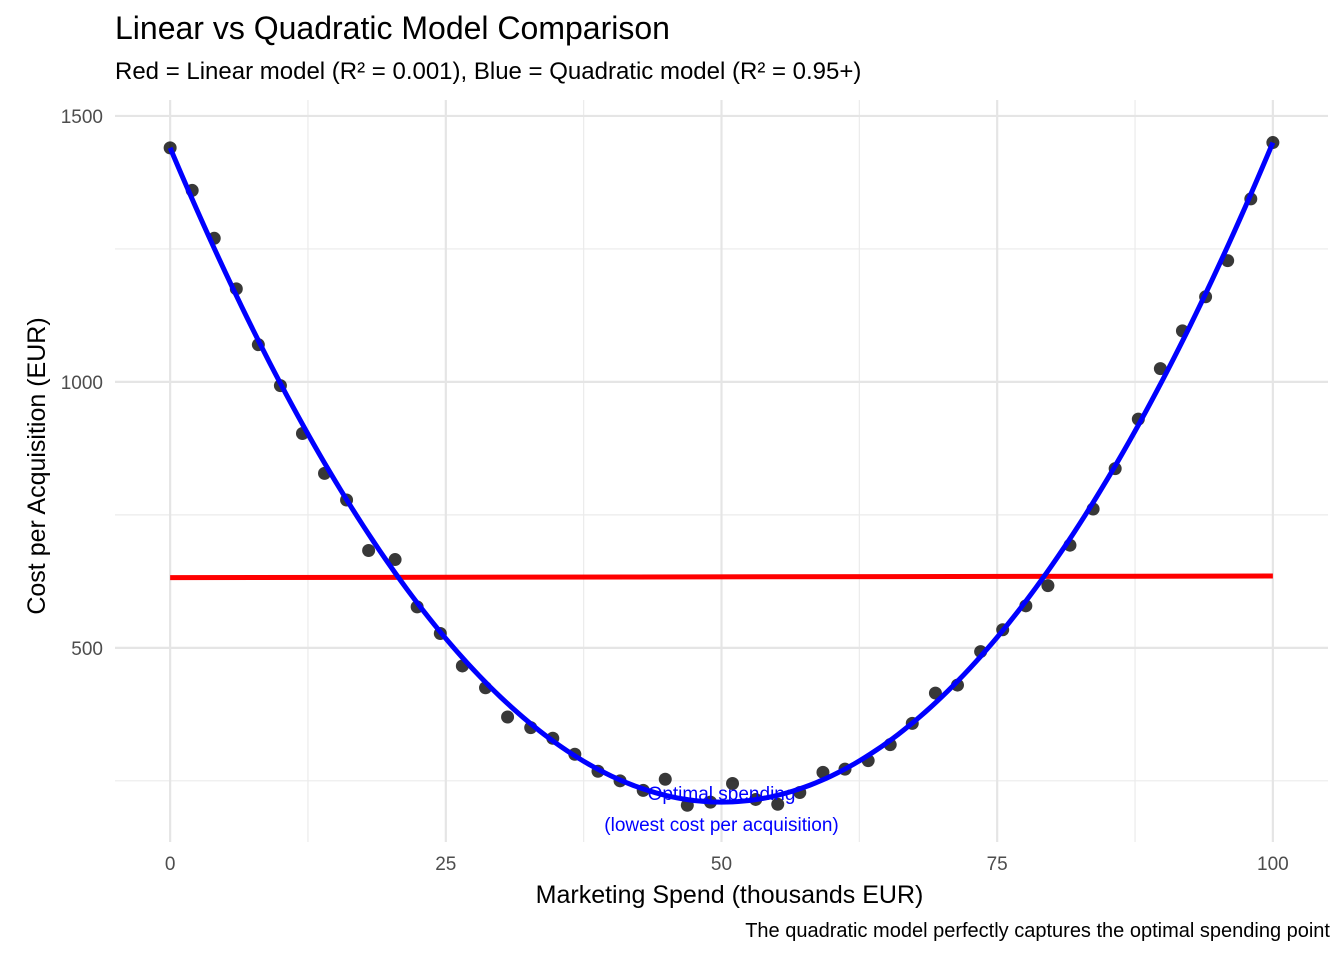 This screenshot has height=960, width=1344. Describe the element at coordinates (730, 895) in the screenshot. I see `x-axis-label: Marketing Spend (thousands EUR)` at that location.